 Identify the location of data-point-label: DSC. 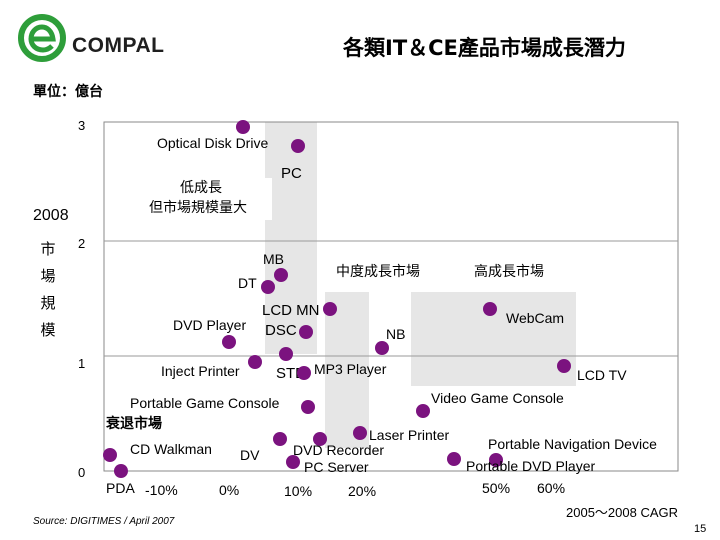
(281, 330).